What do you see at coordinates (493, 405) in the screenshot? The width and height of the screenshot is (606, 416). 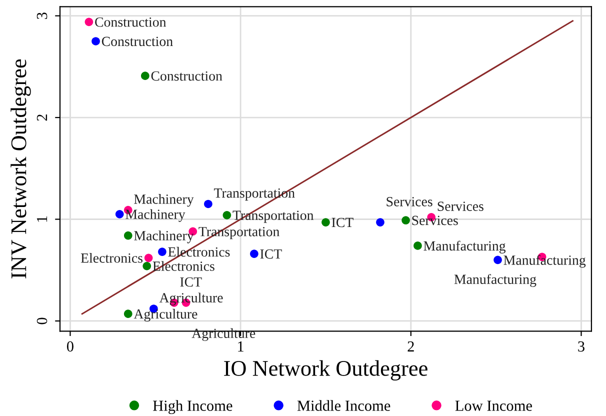 I see `legend-label: Low Income` at bounding box center [493, 405].